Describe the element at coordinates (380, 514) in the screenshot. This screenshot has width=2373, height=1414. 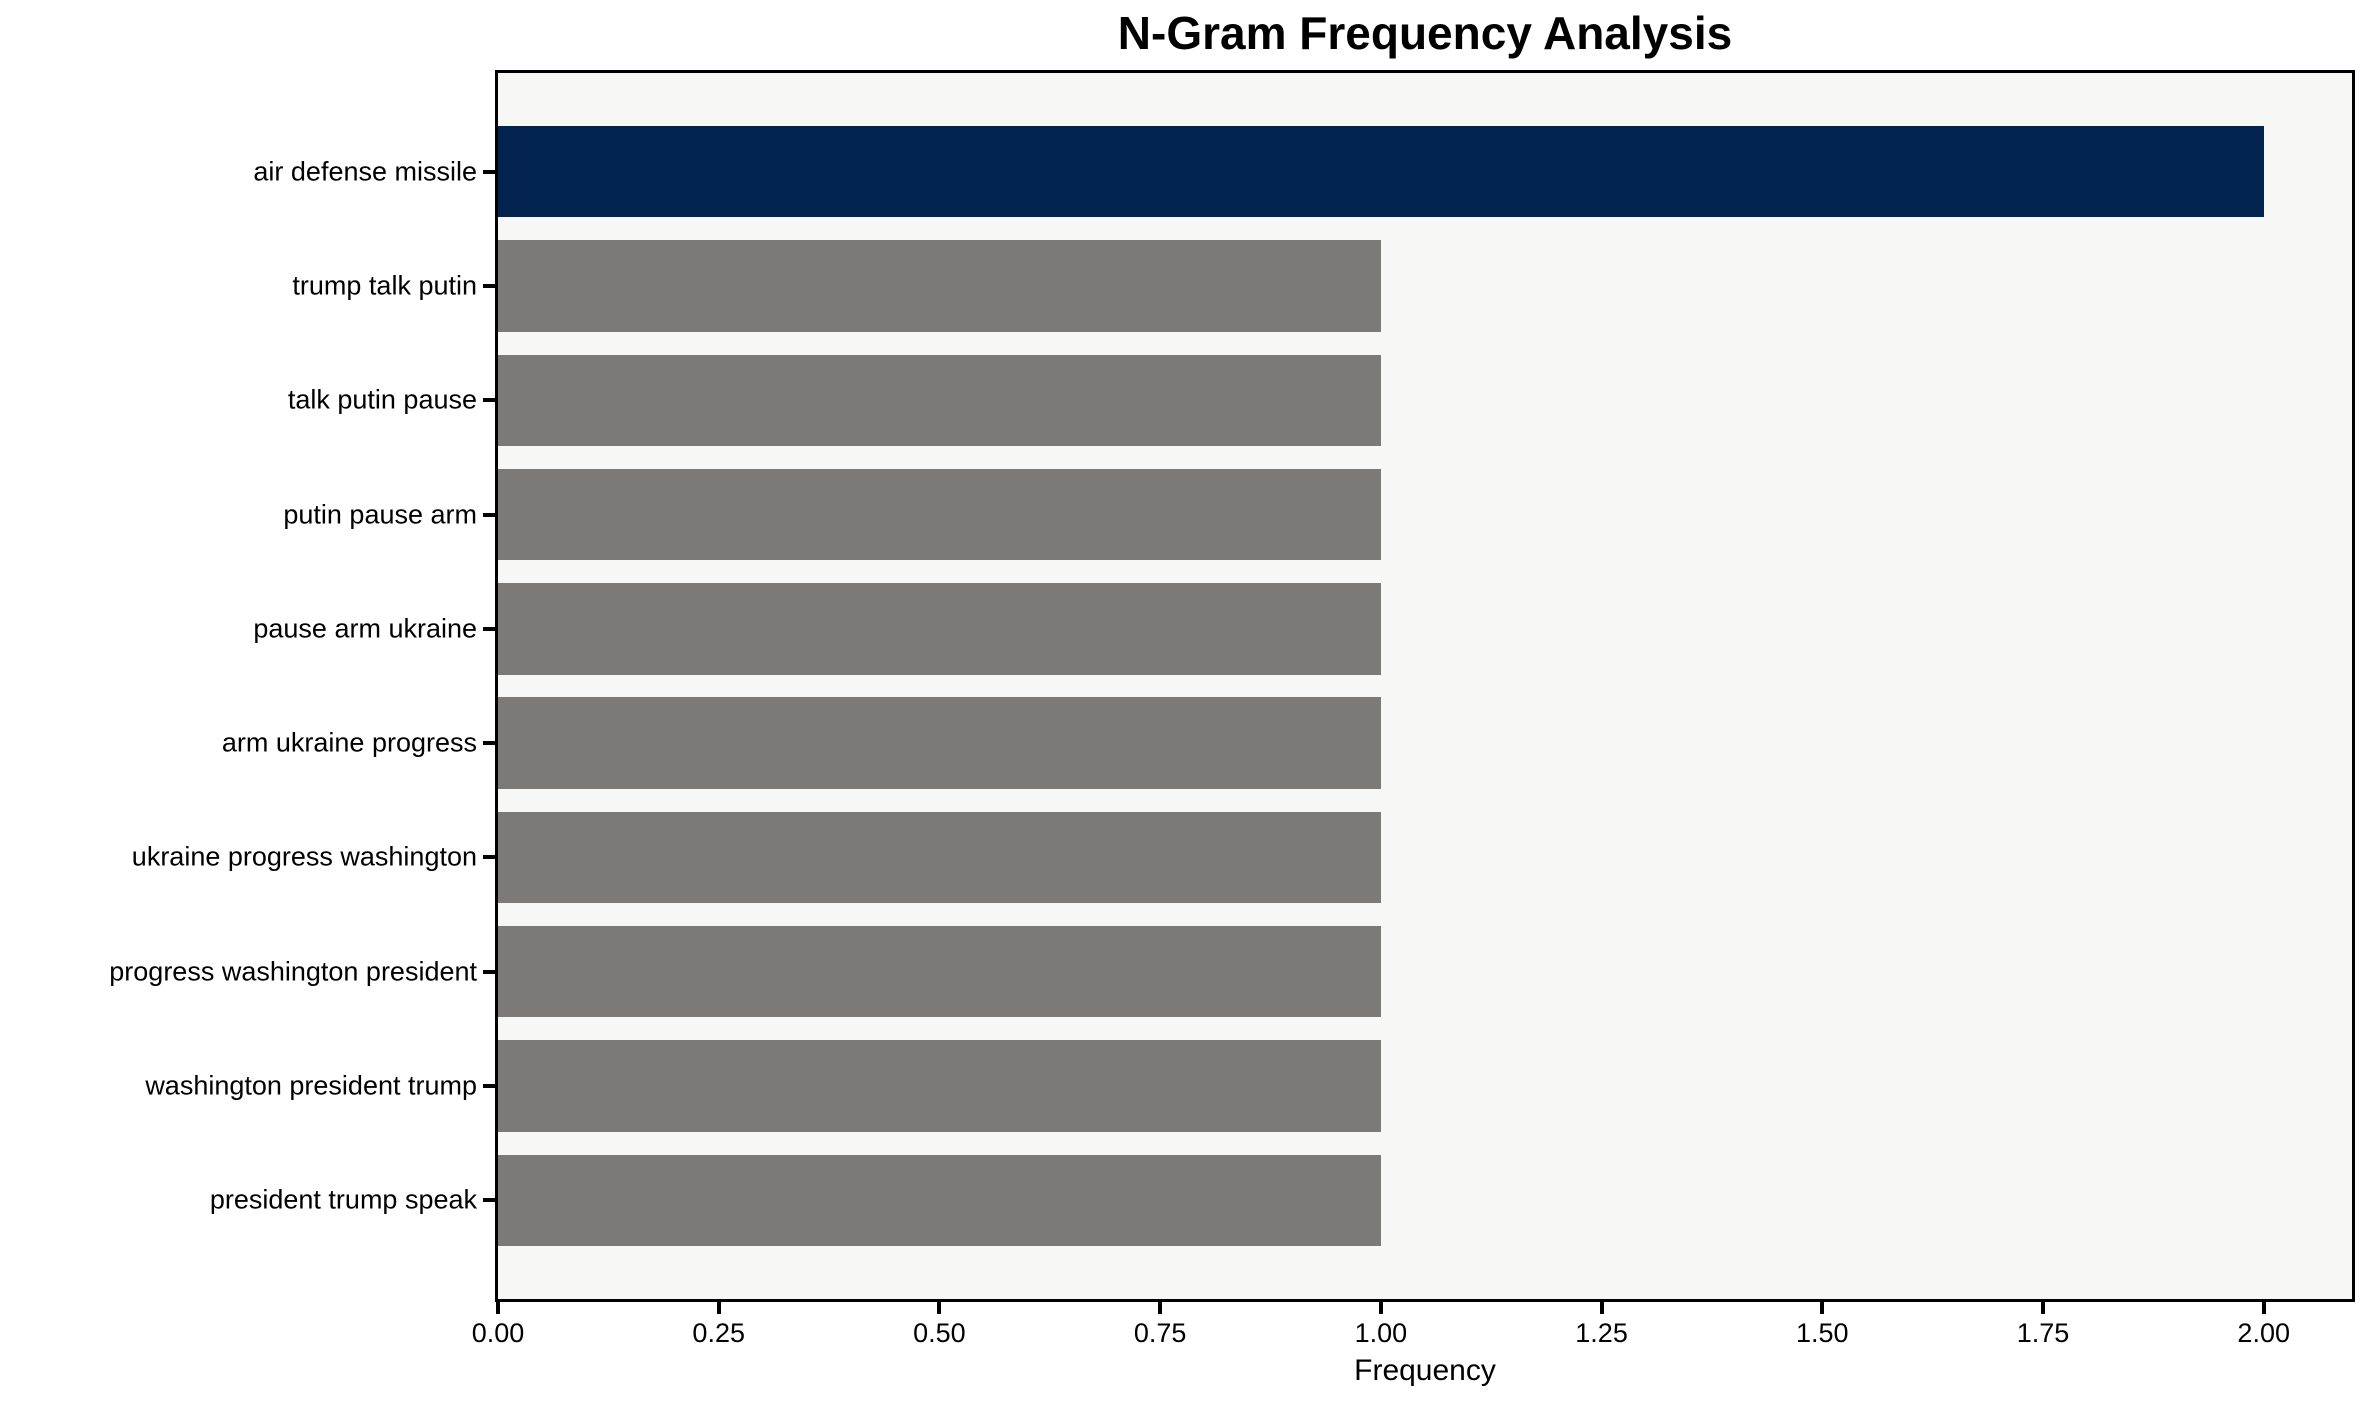
I see `y-tick-label: putin pause arm` at that location.